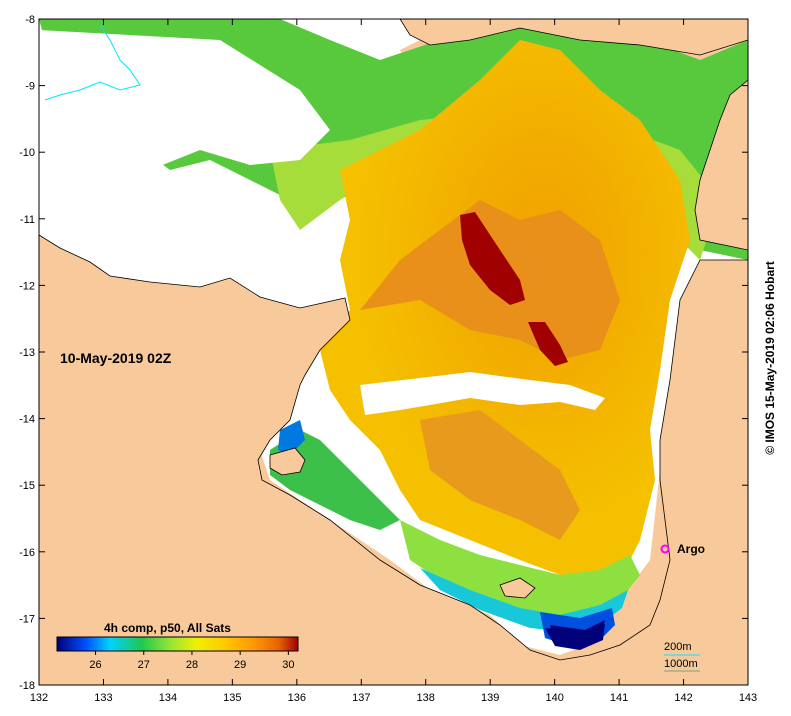 The width and height of the screenshot is (791, 716). What do you see at coordinates (297, 698) in the screenshot?
I see `lon-tick-label: 136` at bounding box center [297, 698].